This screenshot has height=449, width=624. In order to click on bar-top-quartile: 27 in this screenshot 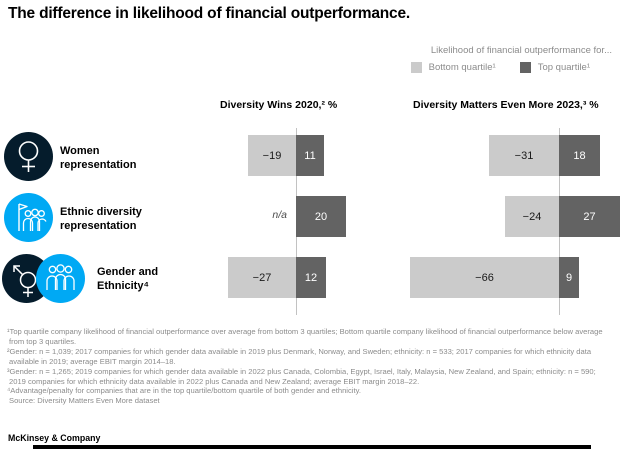, I will do `click(589, 216)`.